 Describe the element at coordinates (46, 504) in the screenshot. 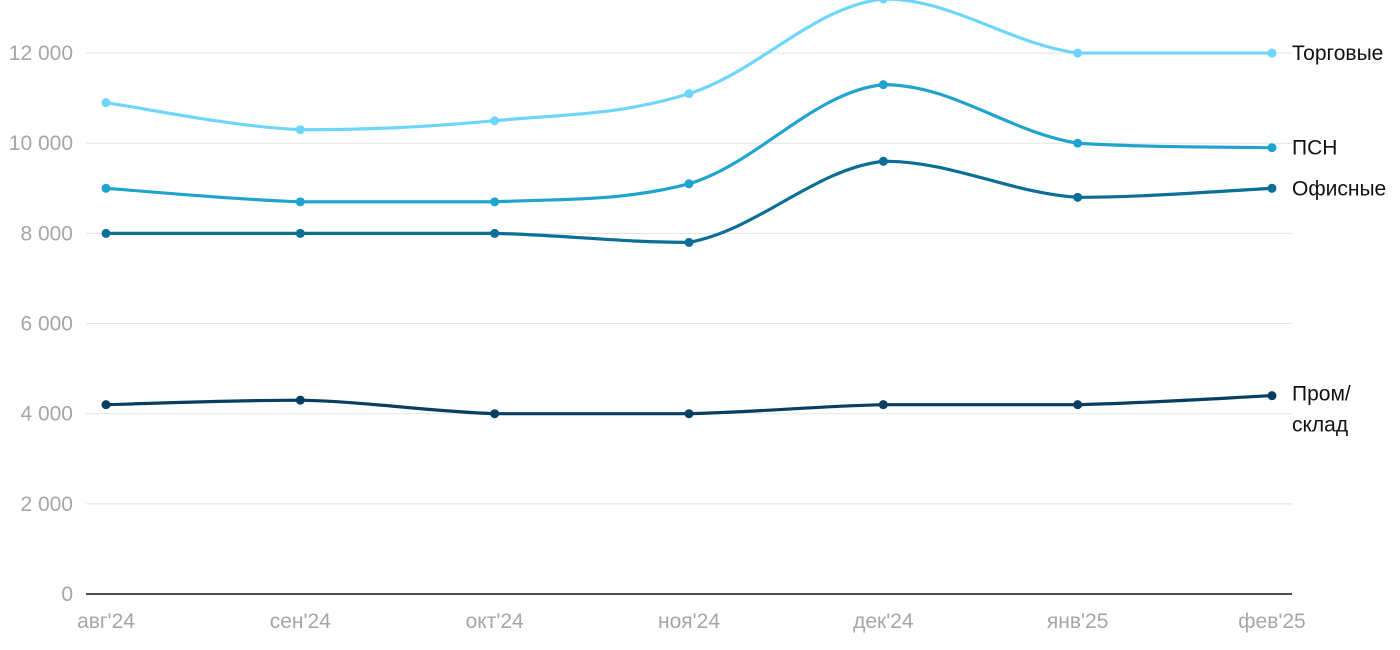

I see `y-tick-label: 2 000` at that location.